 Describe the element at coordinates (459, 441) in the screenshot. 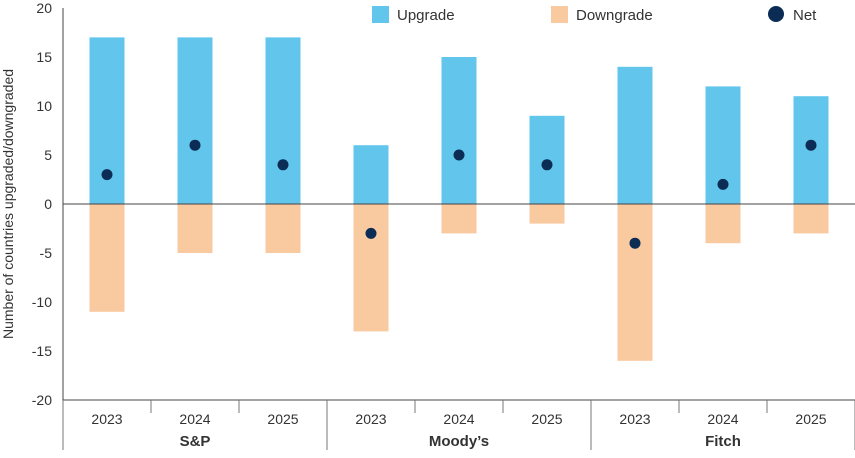

I see `group-label: Moody’s` at that location.